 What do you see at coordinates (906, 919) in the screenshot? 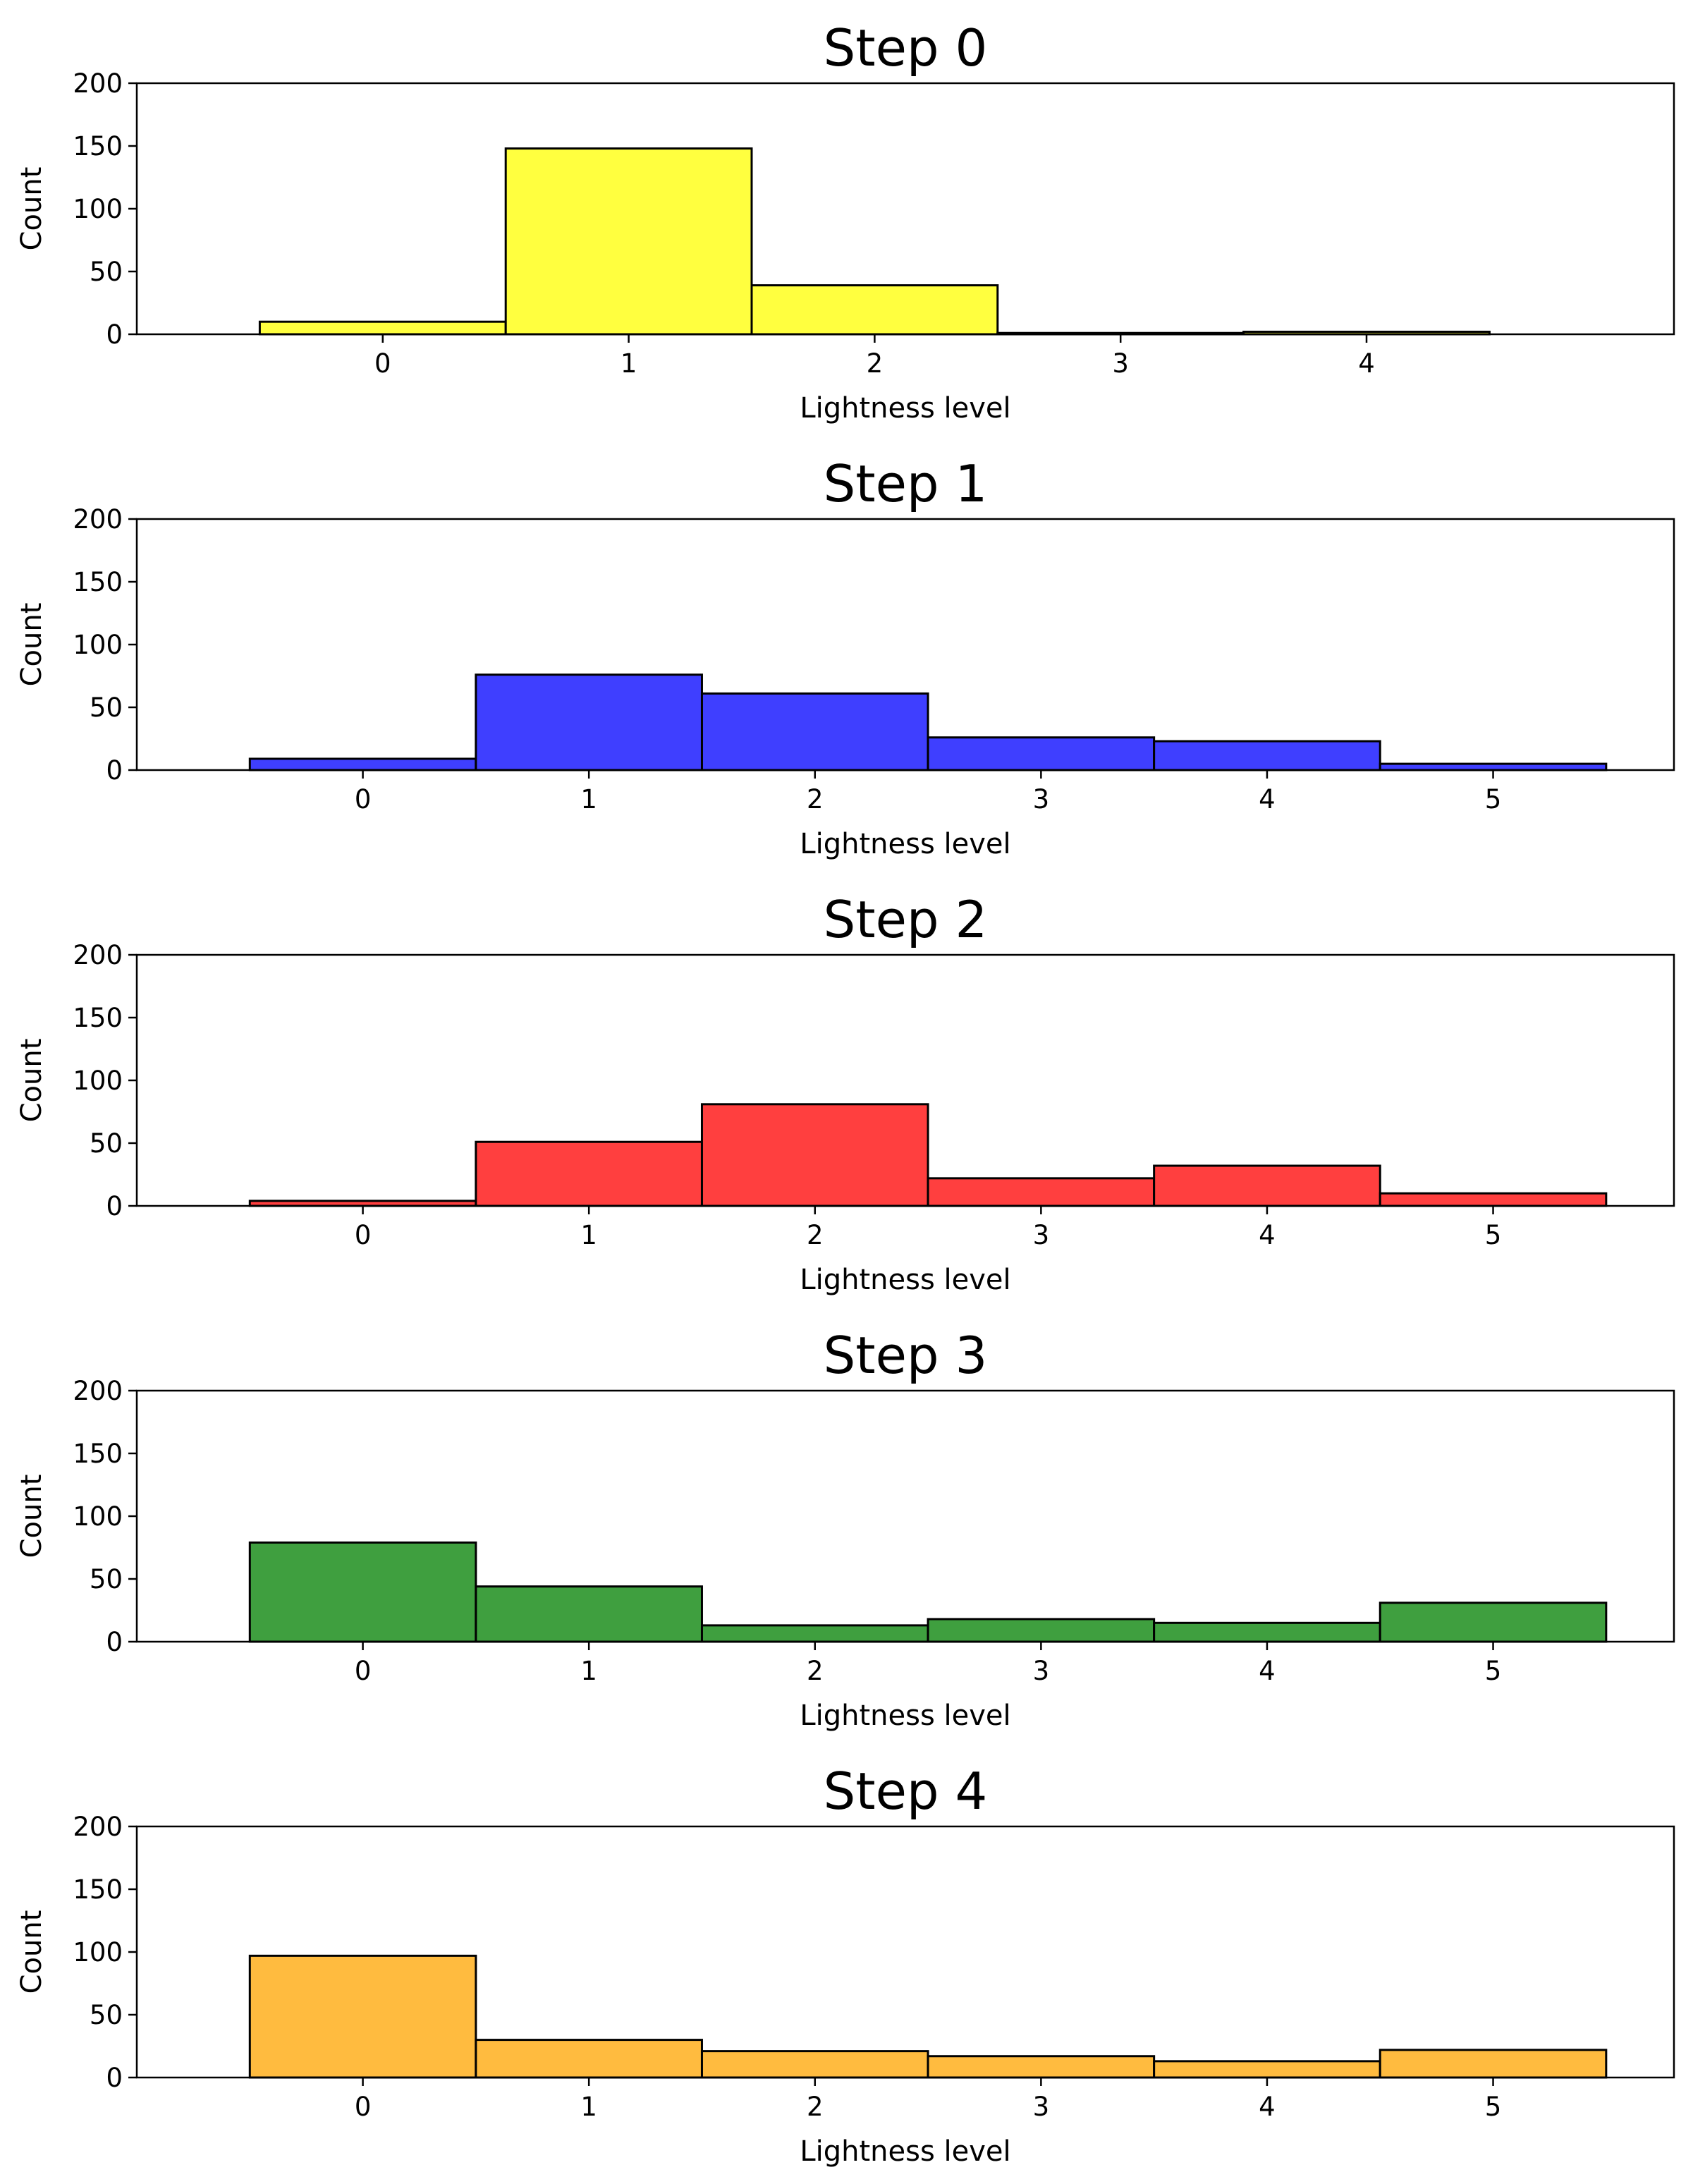
I see `chart-title: Step 2` at bounding box center [906, 919].